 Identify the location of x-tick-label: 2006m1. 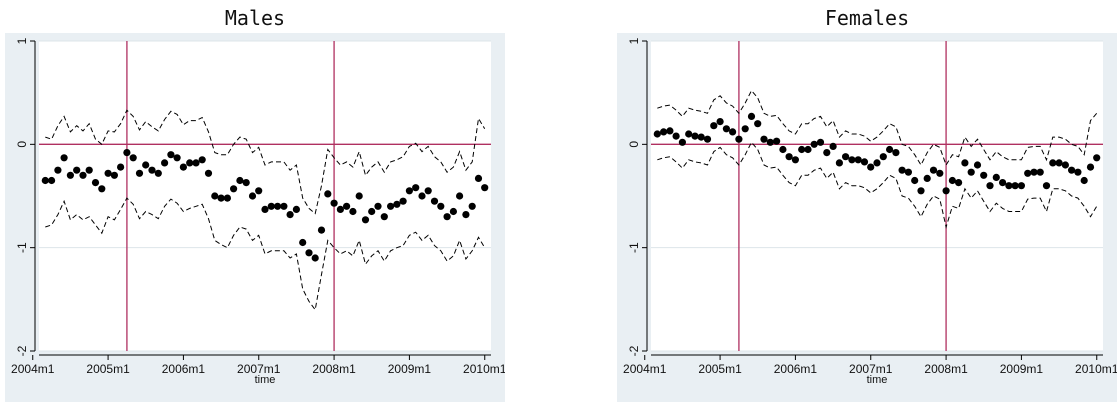
(796, 369).